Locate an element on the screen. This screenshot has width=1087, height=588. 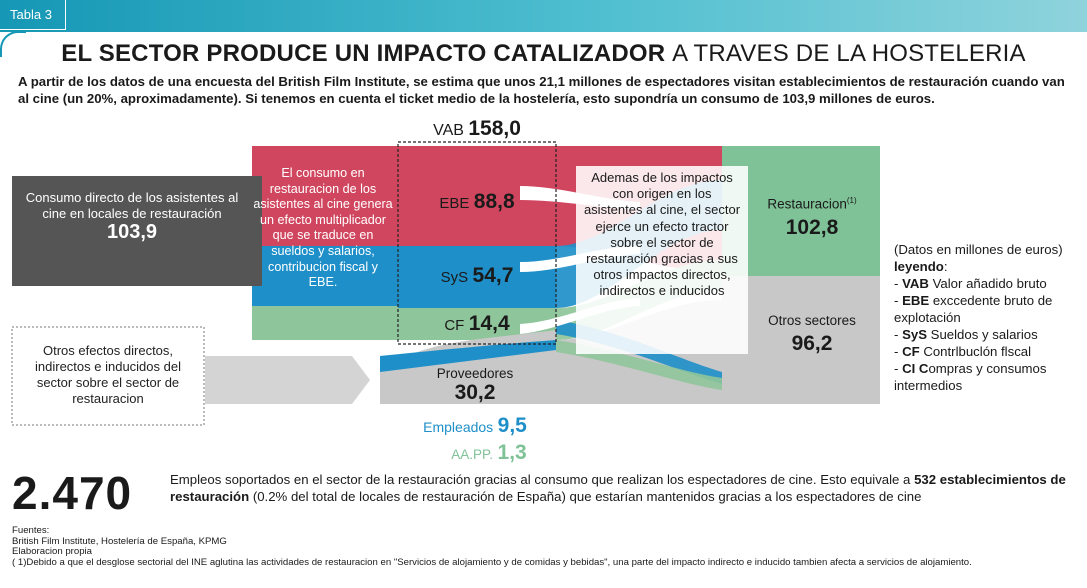
legend-text: Contrlbuclón flscal is located at coordinates (975, 351).